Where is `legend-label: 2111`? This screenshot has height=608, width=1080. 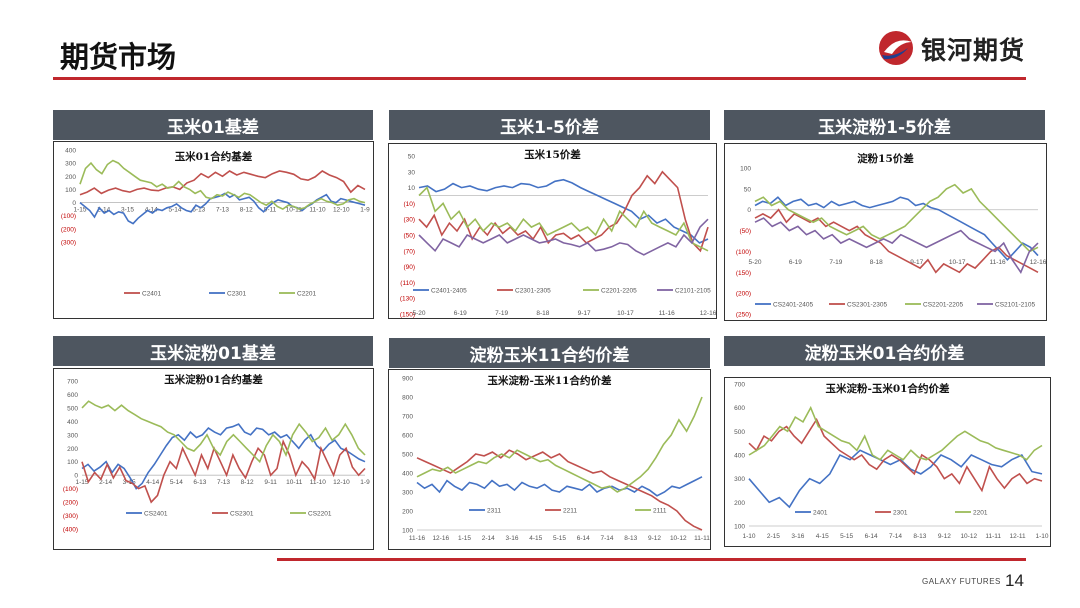 legend-label: 2111 is located at coordinates (660, 511).